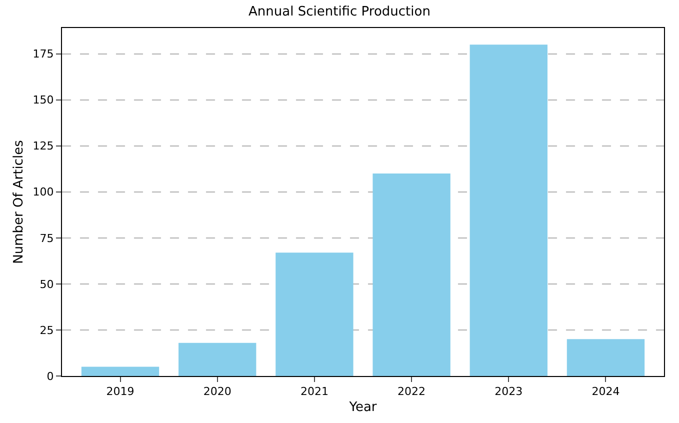 The image size is (679, 423). What do you see at coordinates (314, 391) in the screenshot?
I see `x-tick-label: 2021` at bounding box center [314, 391].